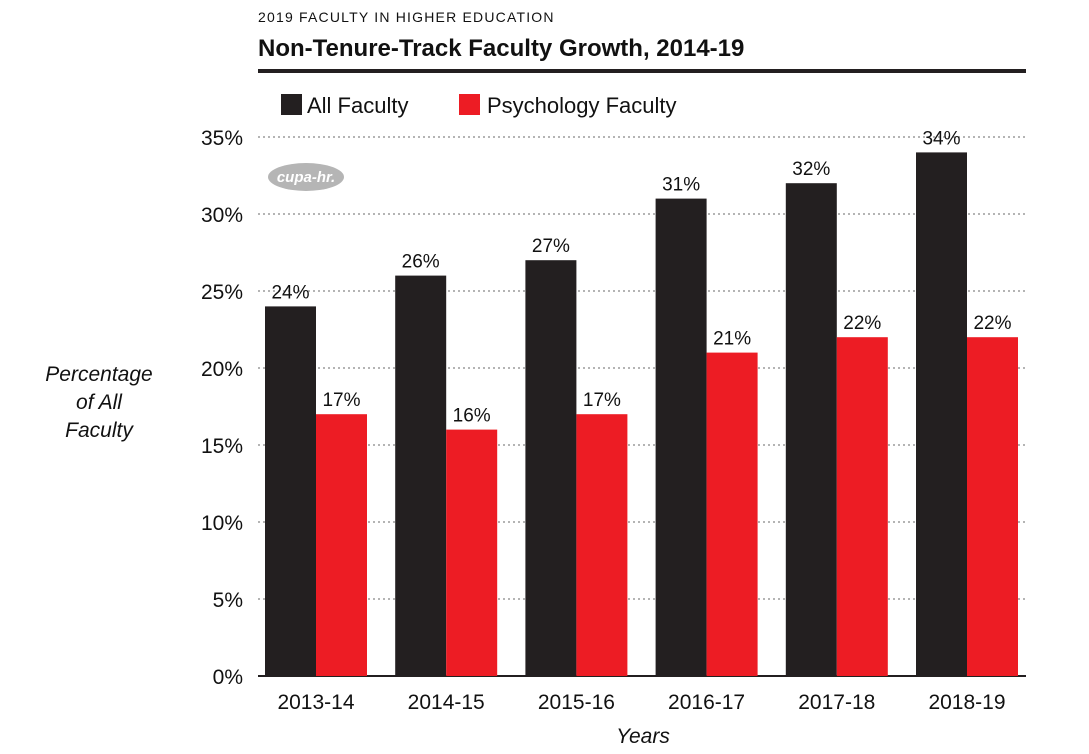 The width and height of the screenshot is (1089, 754). What do you see at coordinates (315, 702) in the screenshot?
I see `x-tick-label: 2013-14` at bounding box center [315, 702].